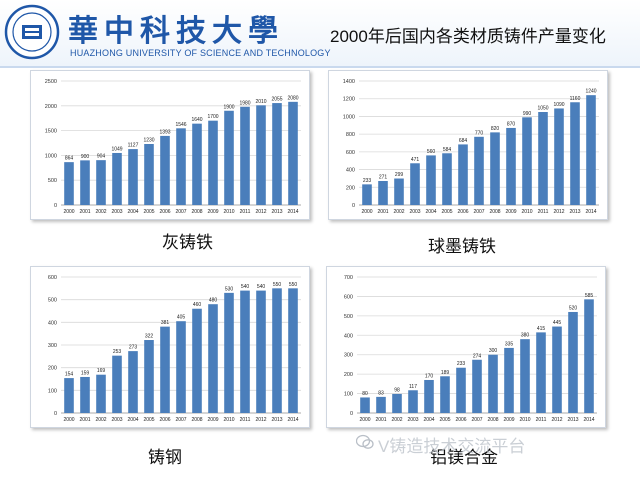 Image resolution: width=640 pixels, height=480 pixels. Describe the element at coordinates (526, 212) in the screenshot. I see `x-tick-label: 2010` at that location.